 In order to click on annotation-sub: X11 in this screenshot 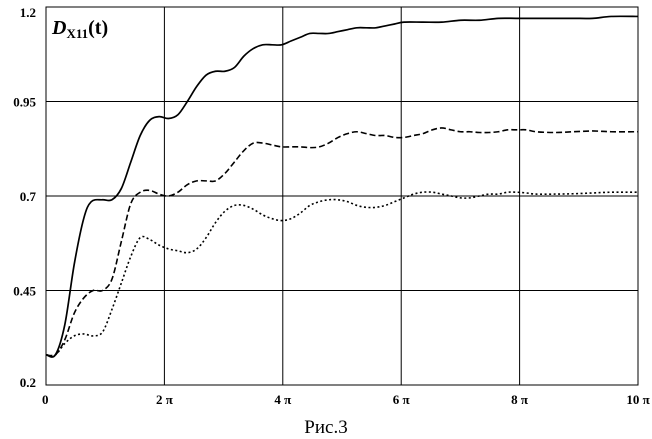, I will do `click(77, 33)`.